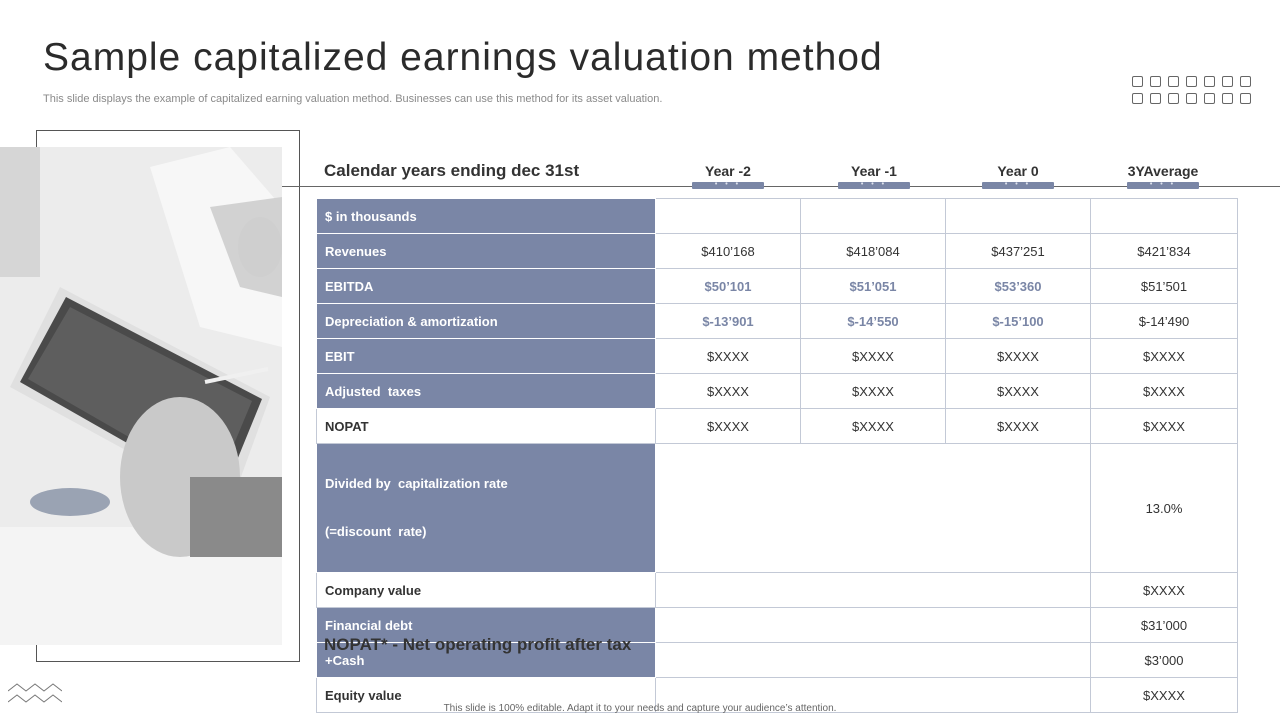  I want to click on table-cell: $418’084, so click(873, 251).